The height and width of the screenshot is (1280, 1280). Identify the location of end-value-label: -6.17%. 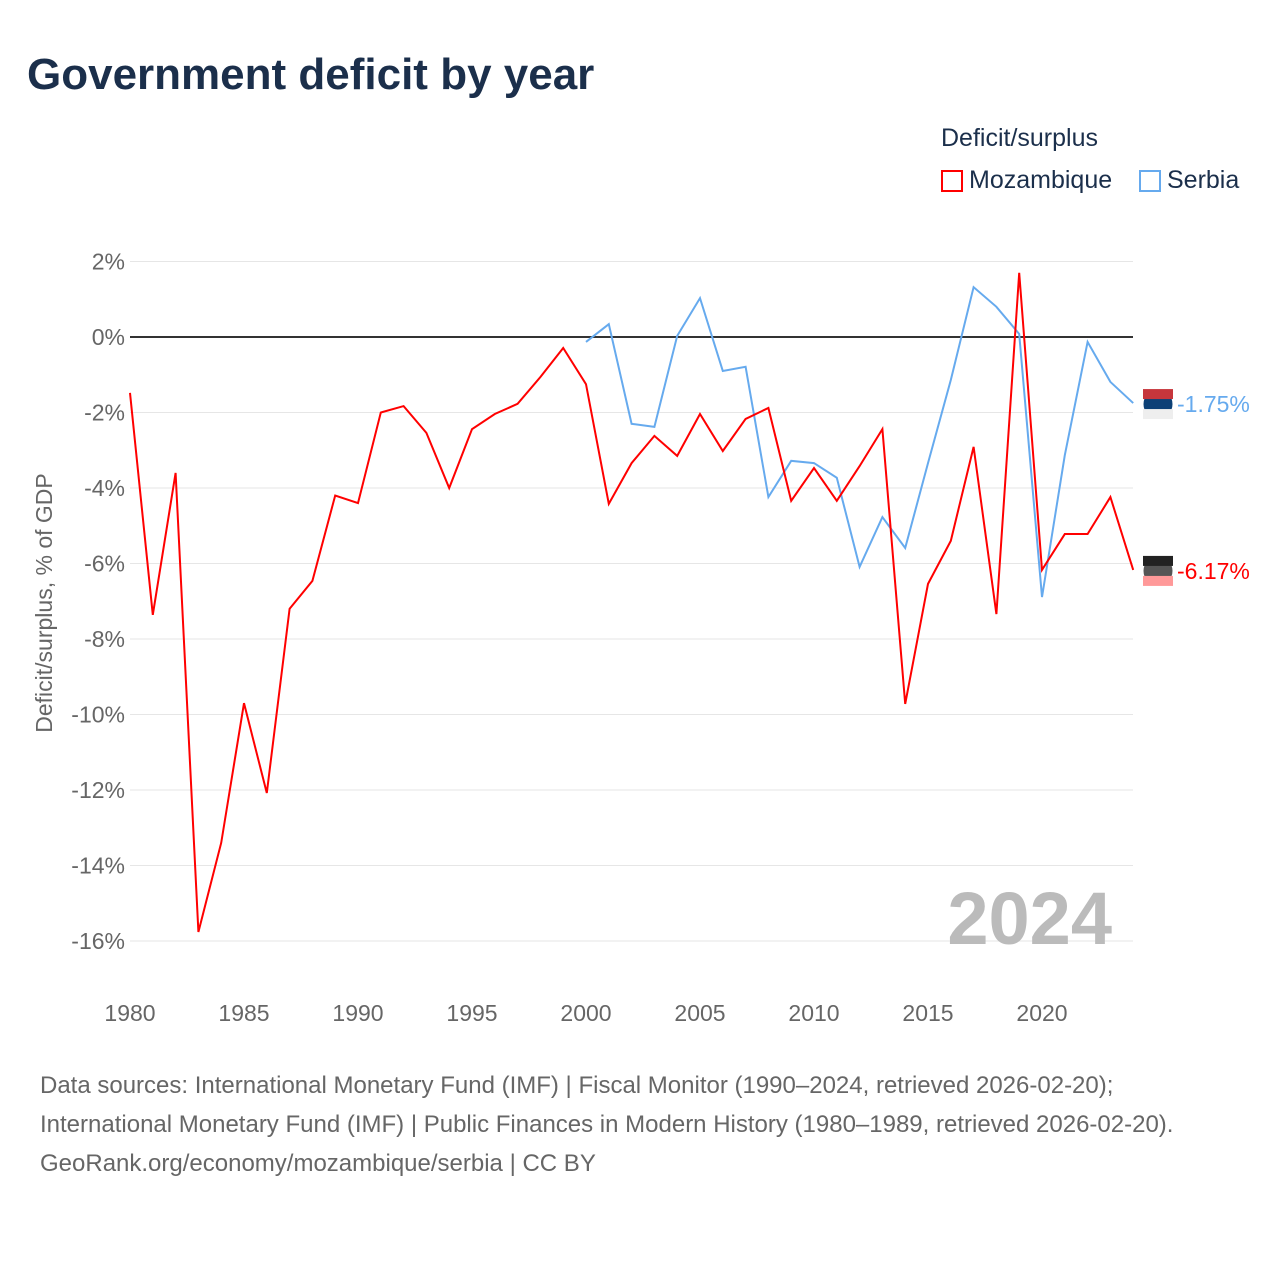
(1213, 571).